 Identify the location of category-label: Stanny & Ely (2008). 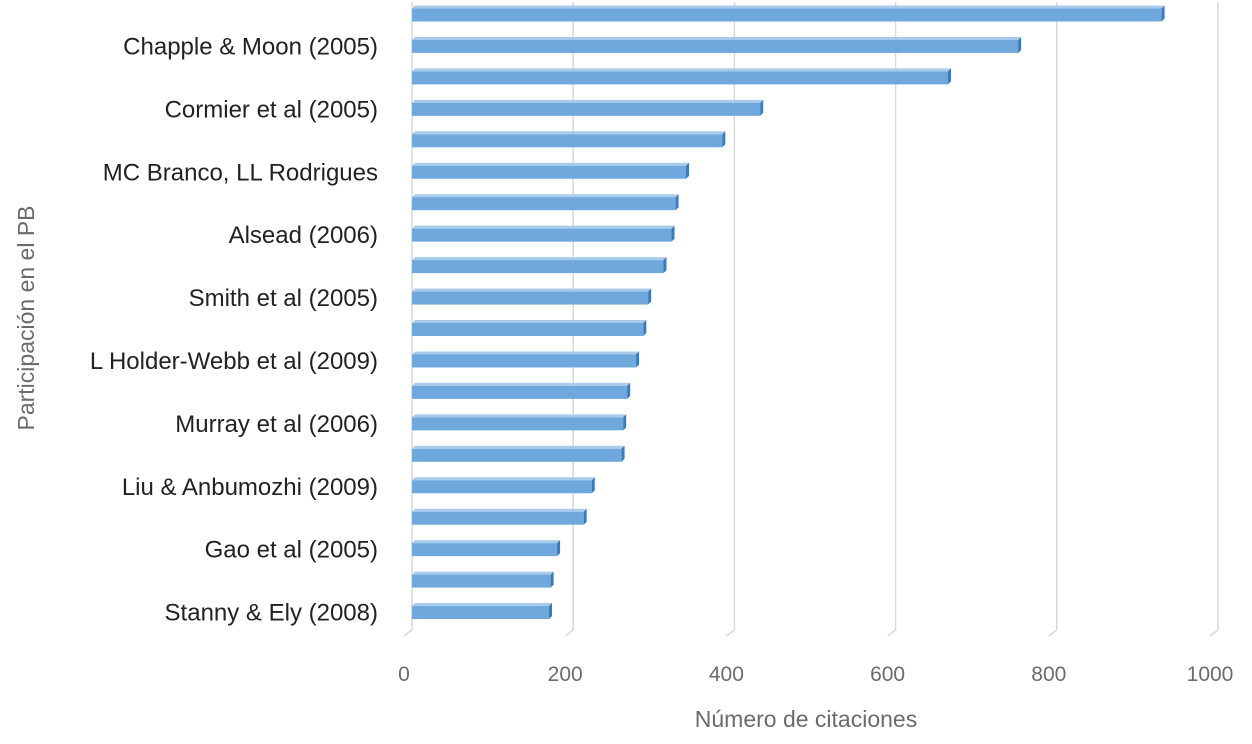
(271, 613).